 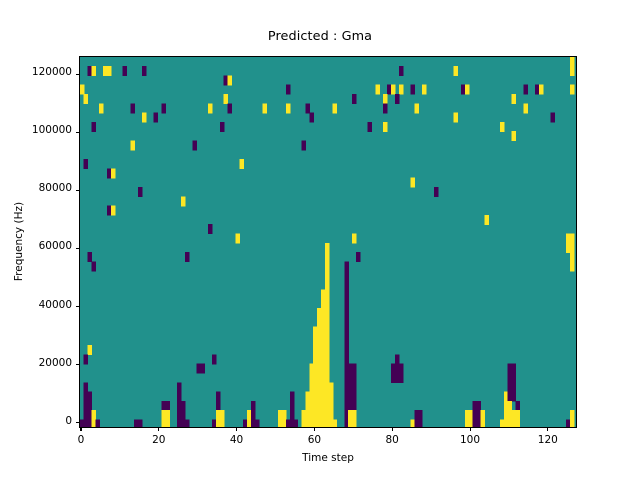 I want to click on x-tick-label: 40, so click(x=236, y=439).